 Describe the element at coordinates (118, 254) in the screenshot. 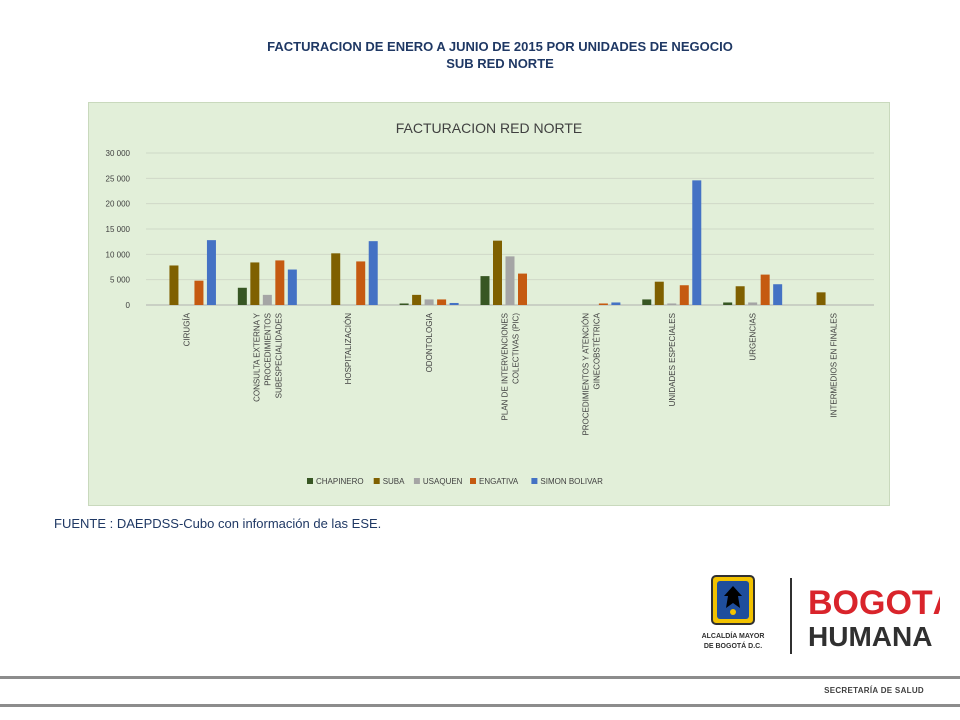

I see `y-tick-label: 10 000` at that location.